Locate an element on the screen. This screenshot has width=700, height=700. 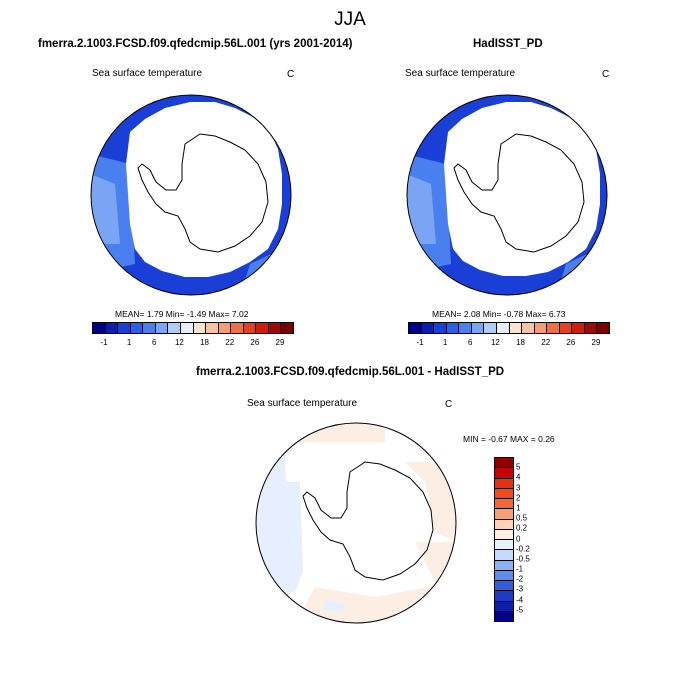
model-ice-region is located at coordinates (204, 189).